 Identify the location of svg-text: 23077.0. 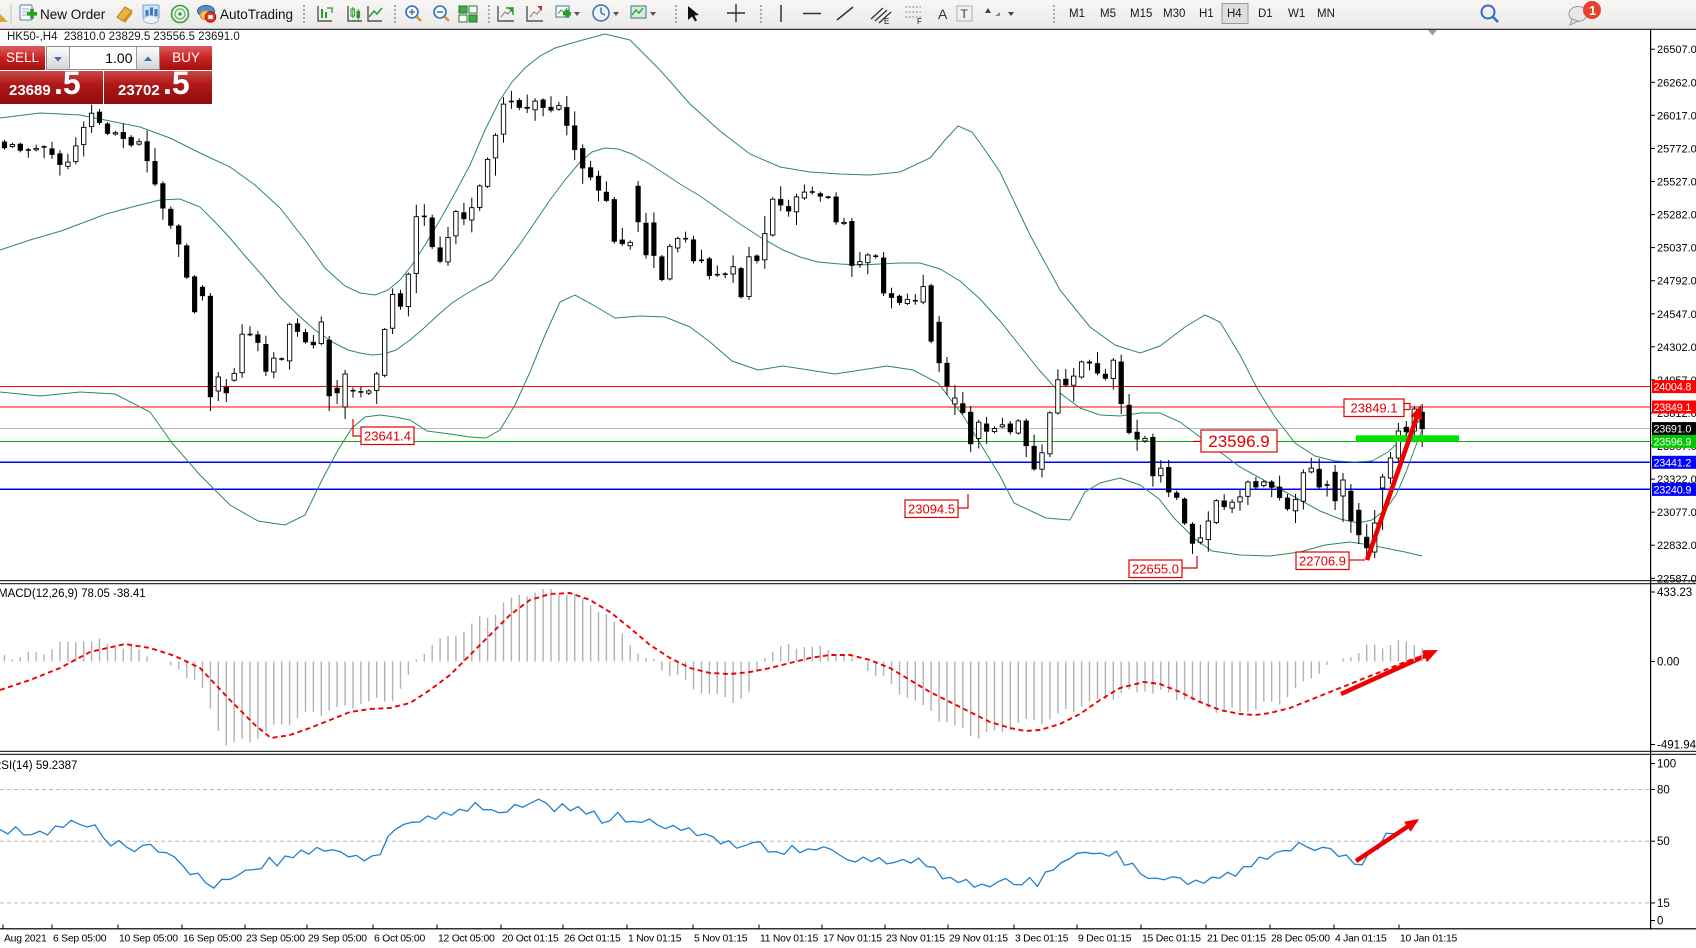
(1676, 513).